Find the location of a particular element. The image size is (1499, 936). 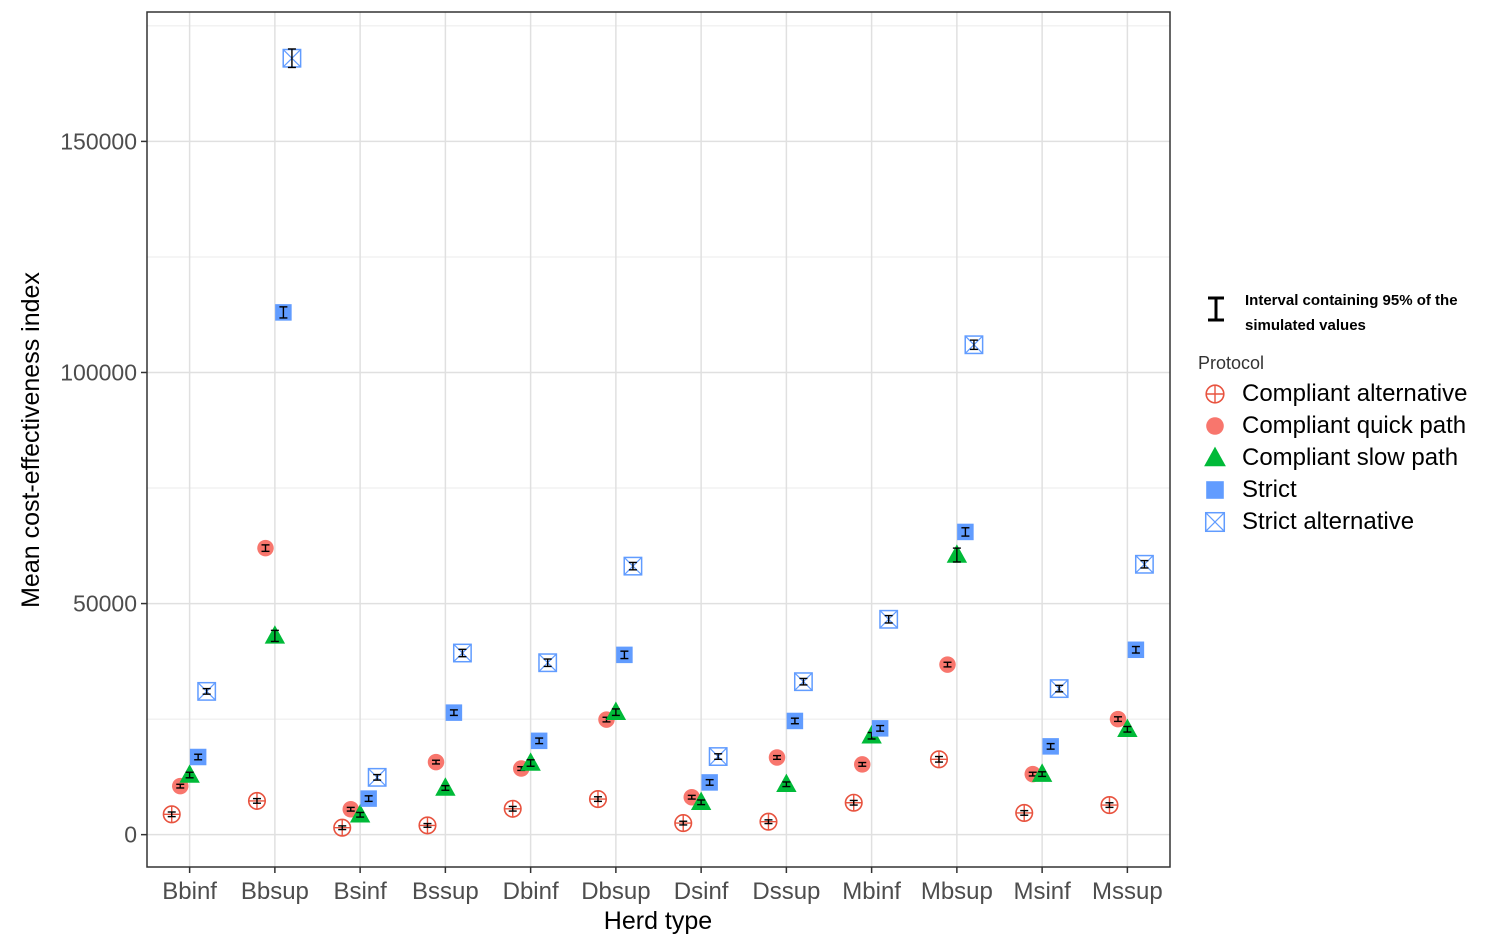

legend-label: Compliant alternative is located at coordinates (1355, 393).